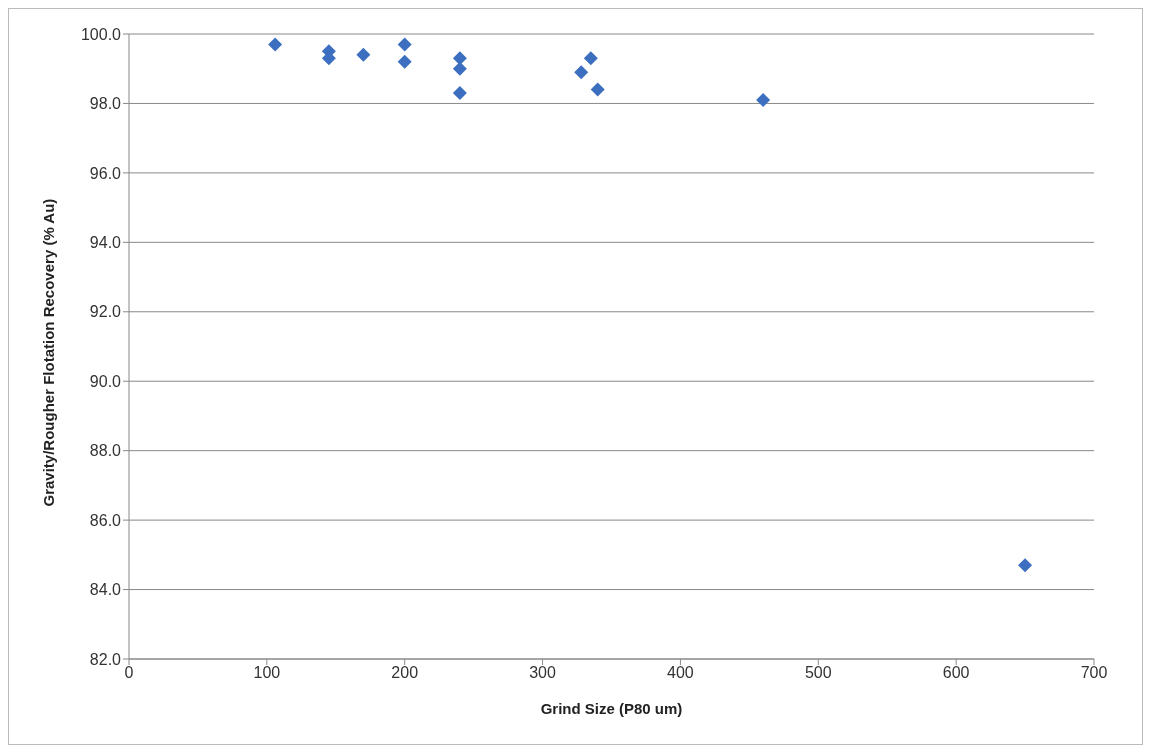 The image size is (1149, 751). Describe the element at coordinates (105, 590) in the screenshot. I see `y-tick-label: 84.0` at that location.